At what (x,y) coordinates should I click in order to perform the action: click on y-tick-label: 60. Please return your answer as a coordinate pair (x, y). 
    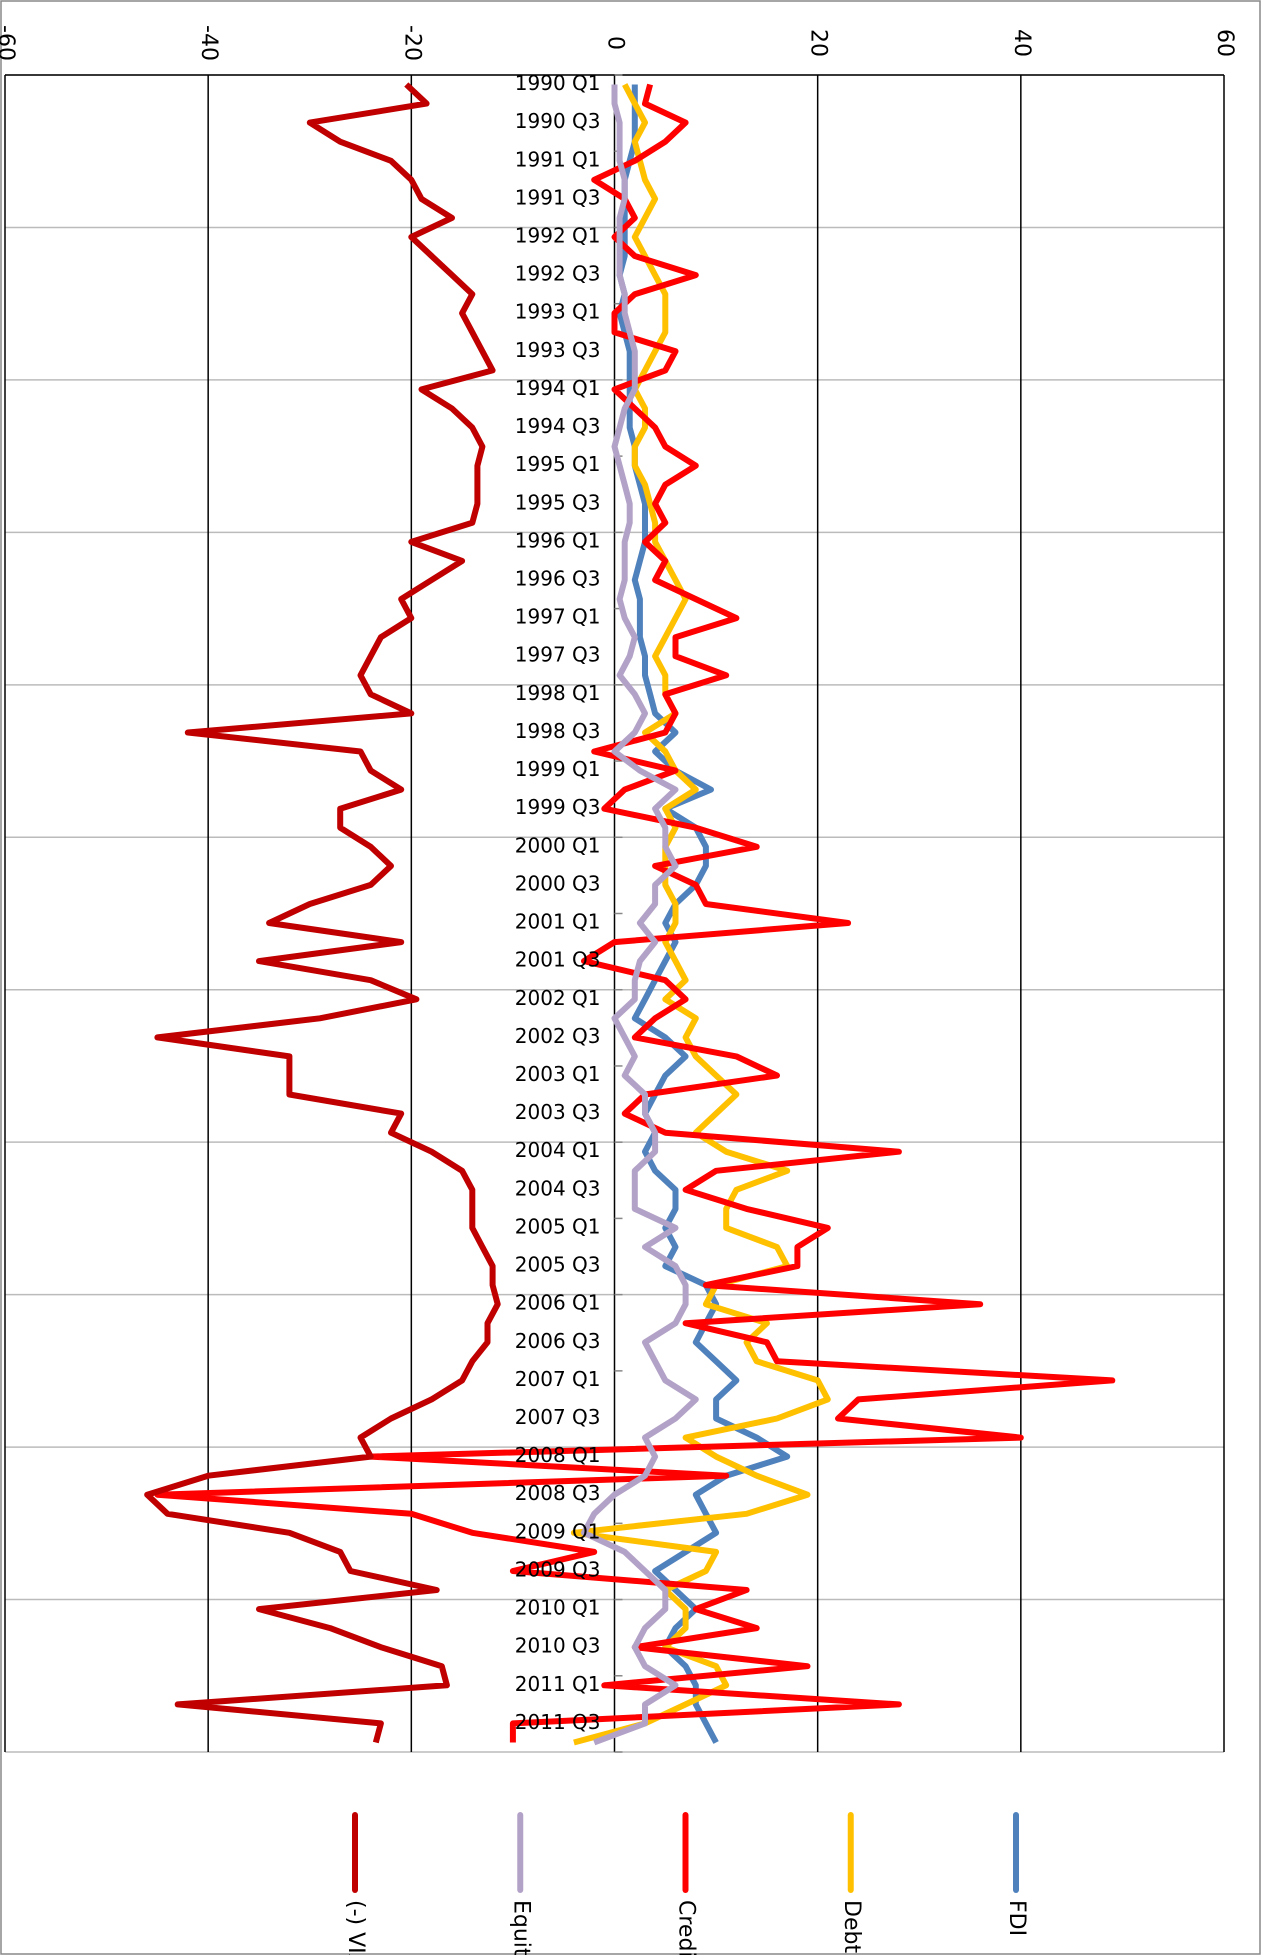
    Looking at the image, I should click on (1224, 43).